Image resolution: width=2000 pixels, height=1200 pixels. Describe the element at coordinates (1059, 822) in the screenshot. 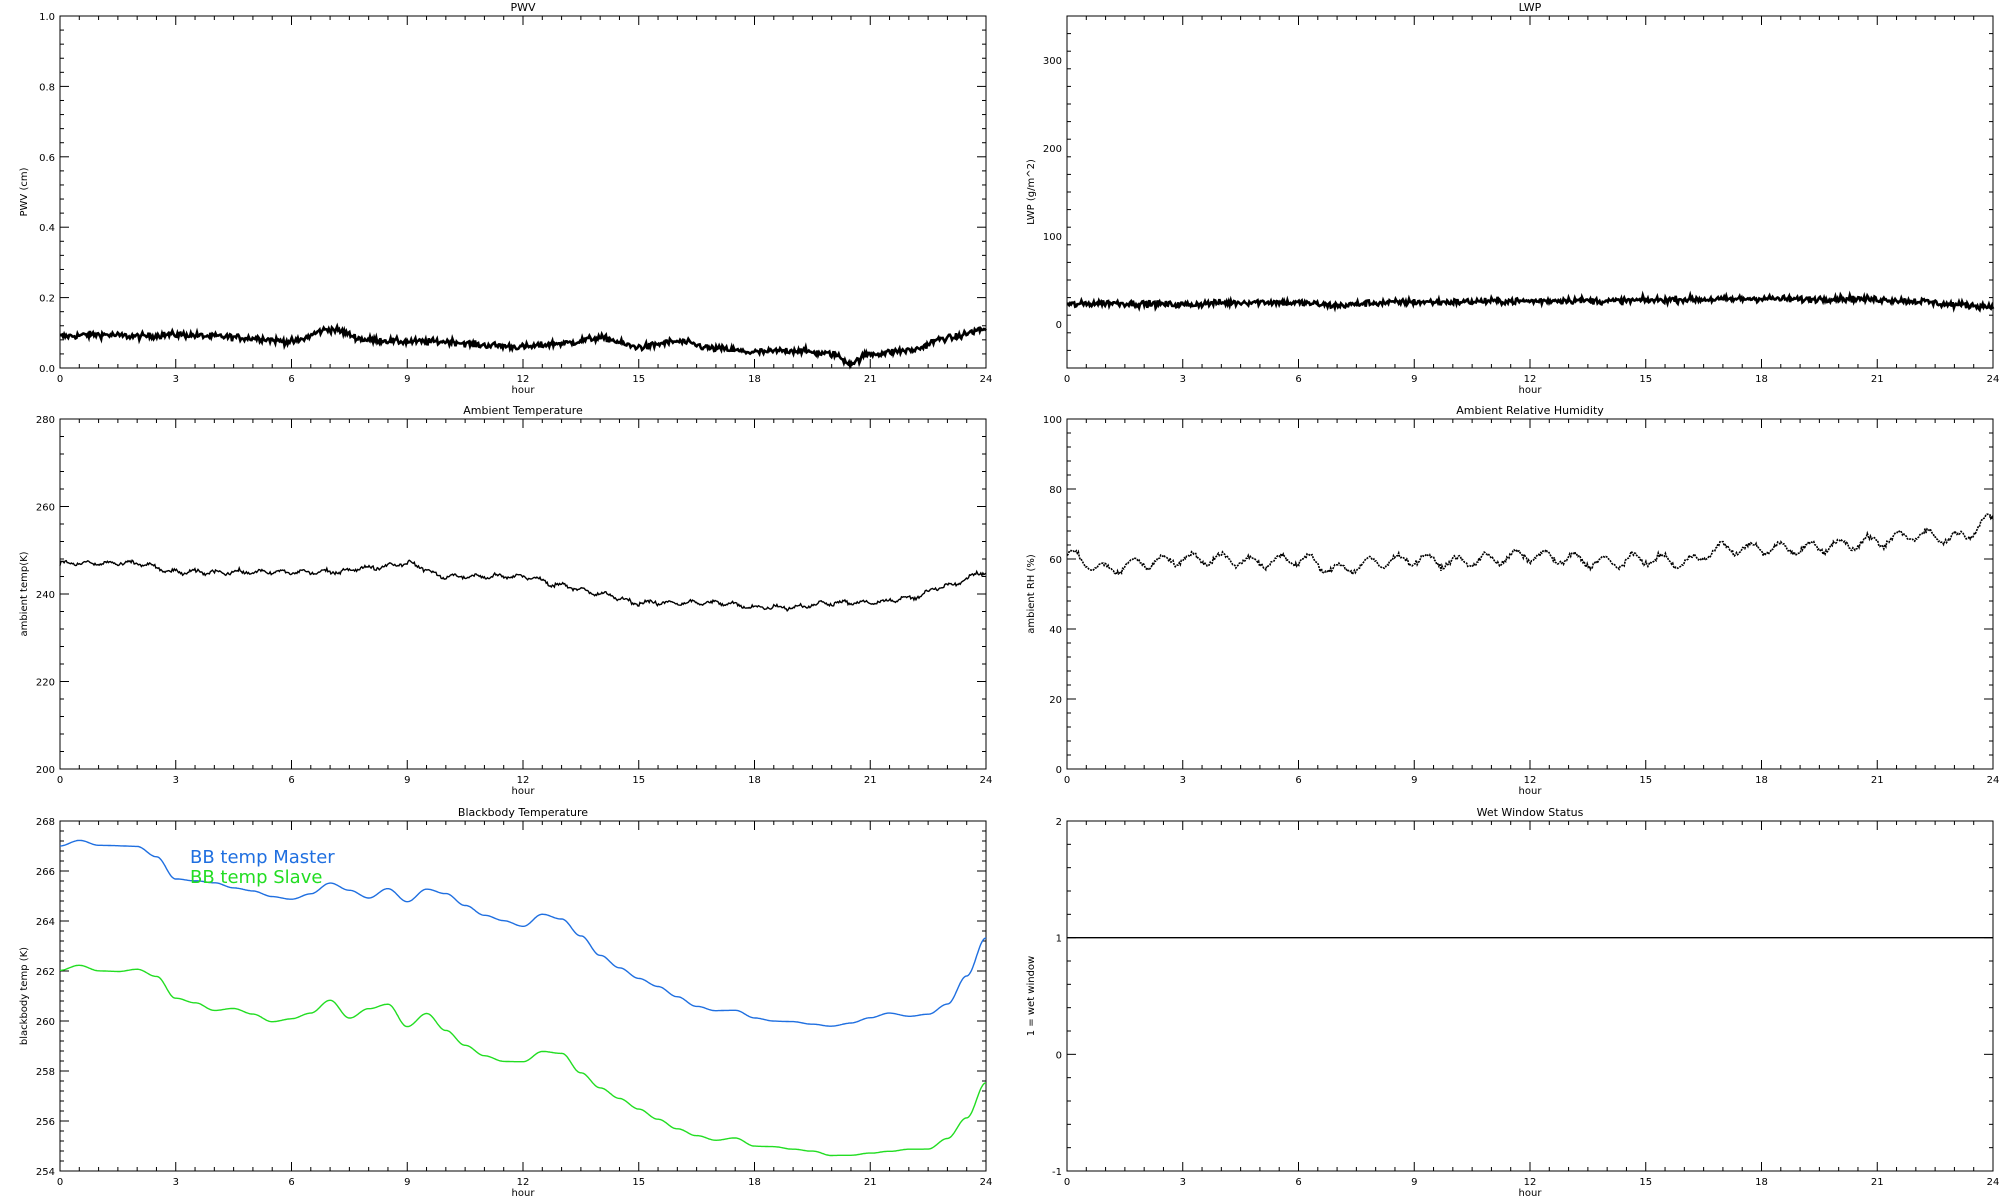

I see `y-tick-label: 2` at that location.